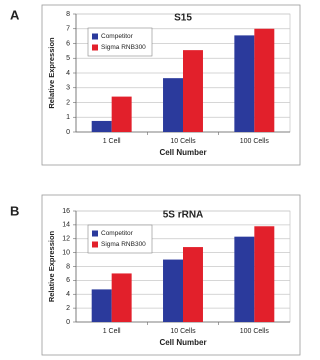  I want to click on y-tick-label: 7, so click(68, 29).